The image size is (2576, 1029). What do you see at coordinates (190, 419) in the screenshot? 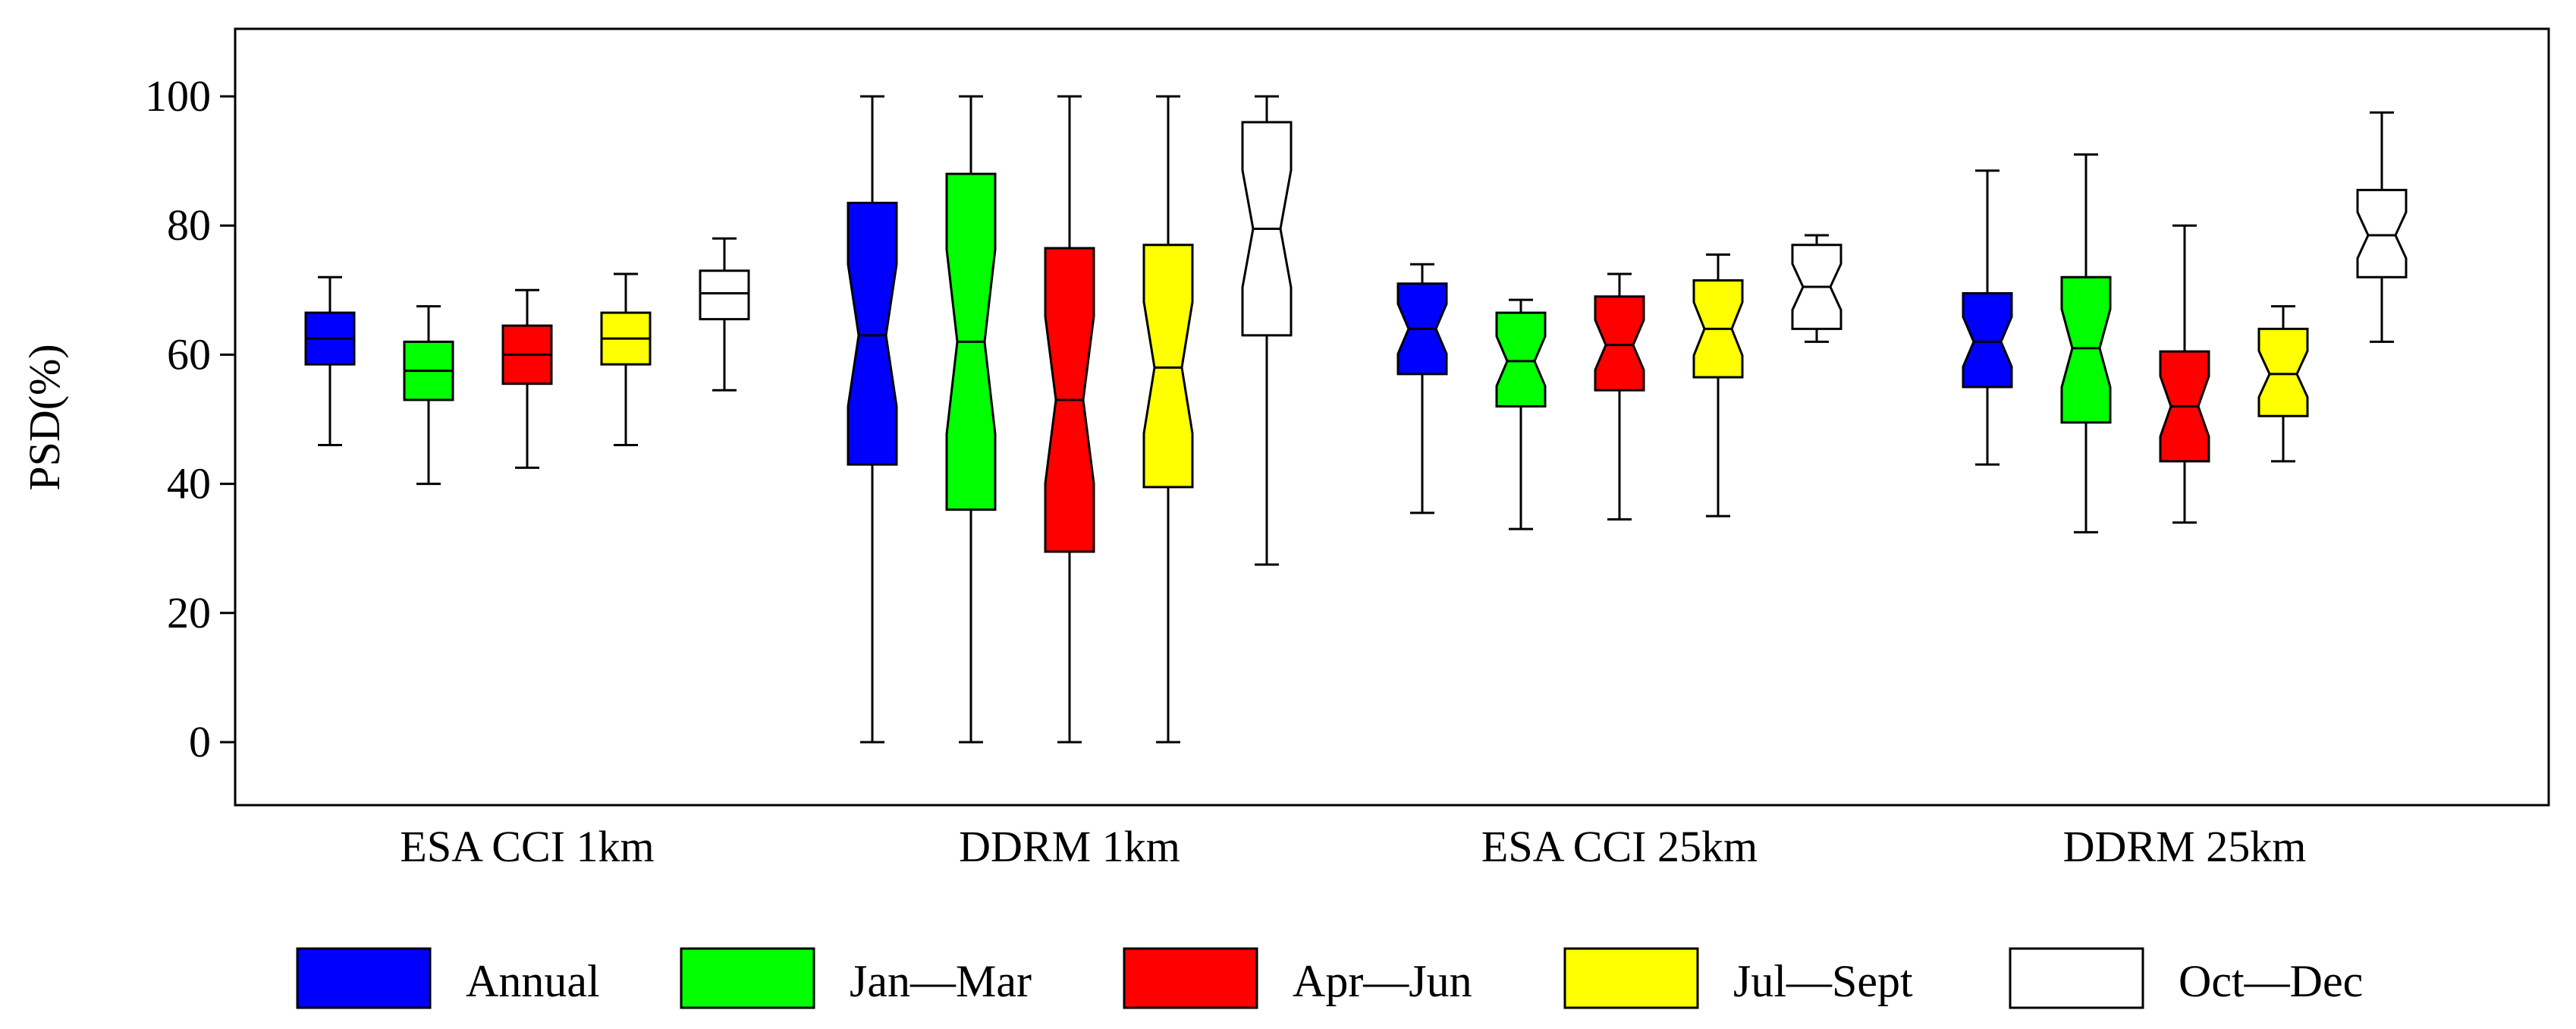
I see `y-axis: 0 20 40 60 80 100` at bounding box center [190, 419].